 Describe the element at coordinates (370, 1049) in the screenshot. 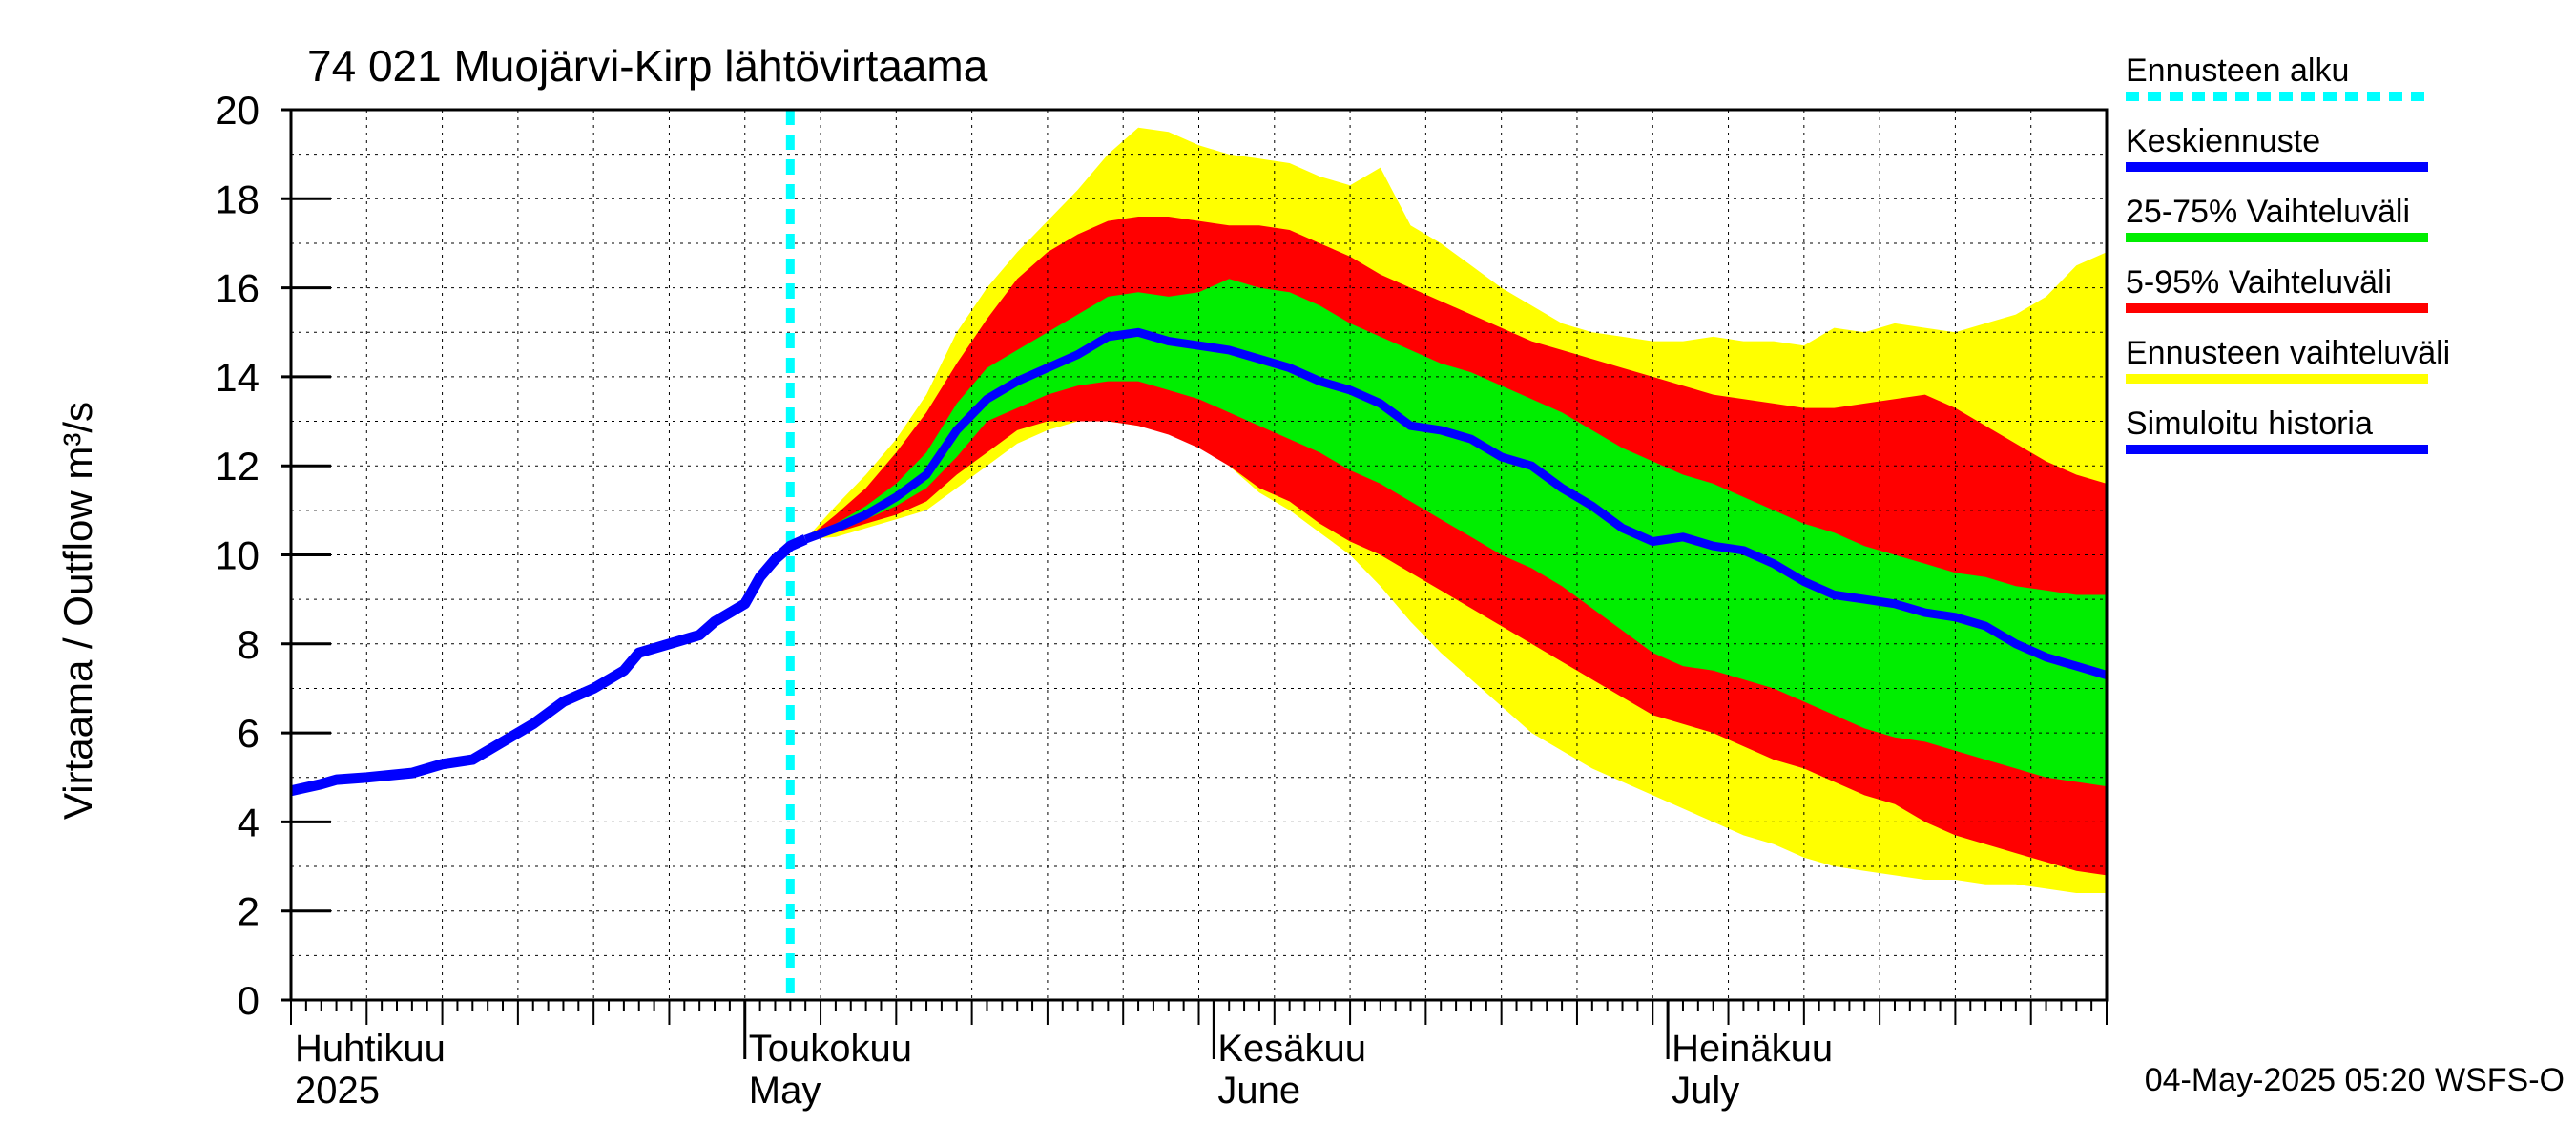

I see `month-label-fi: Huhtikuu` at that location.